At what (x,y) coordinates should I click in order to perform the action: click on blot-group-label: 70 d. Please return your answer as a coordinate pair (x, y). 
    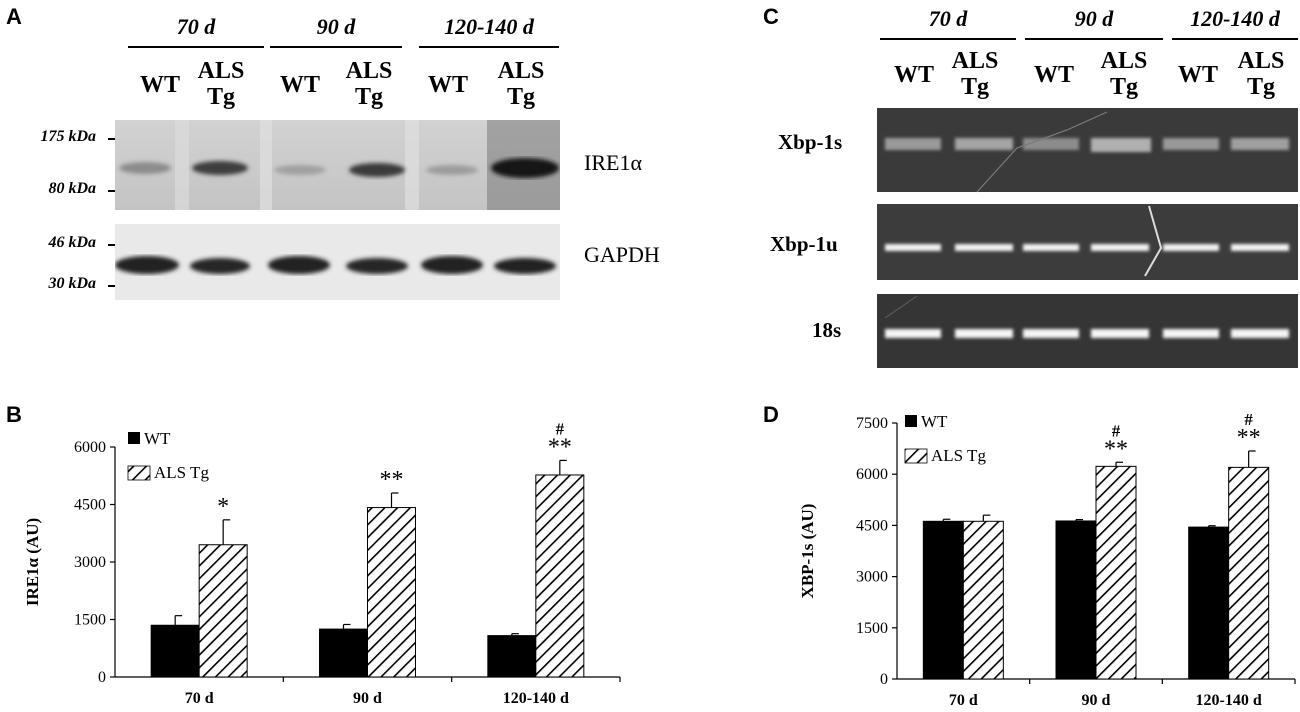
    Looking at the image, I should click on (196, 26).